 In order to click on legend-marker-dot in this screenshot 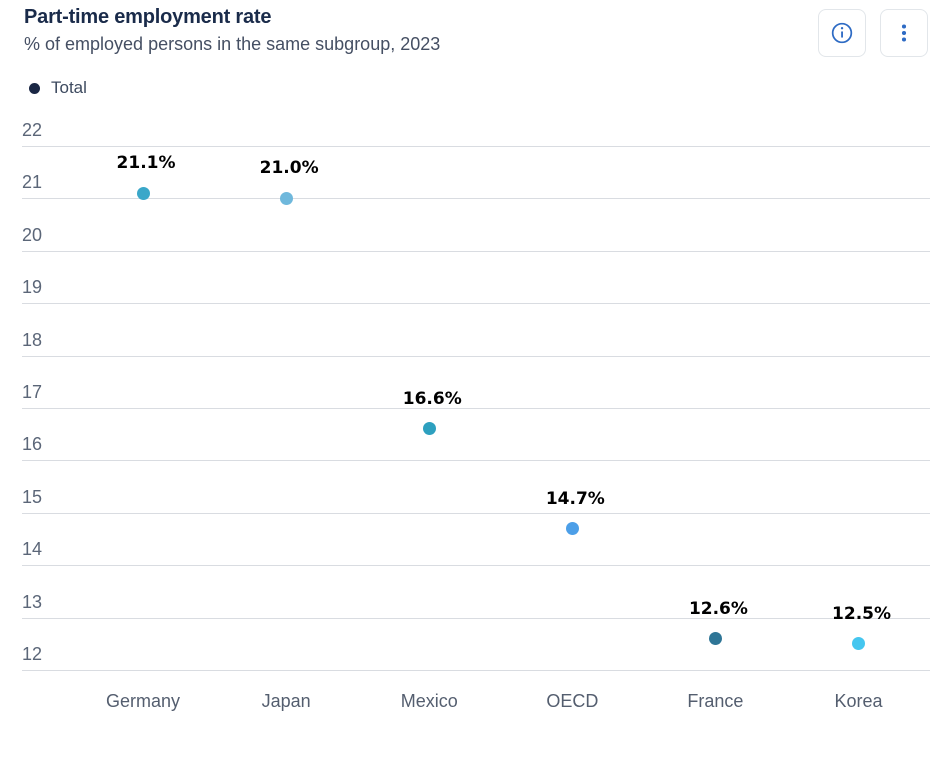, I will do `click(34, 88)`.